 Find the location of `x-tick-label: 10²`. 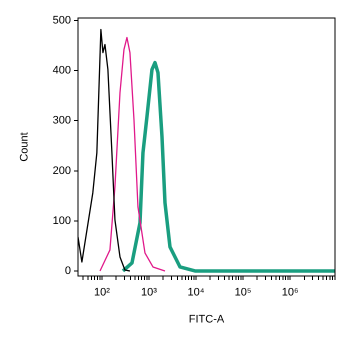

x-tick-label: 10² is located at coordinates (102, 292).